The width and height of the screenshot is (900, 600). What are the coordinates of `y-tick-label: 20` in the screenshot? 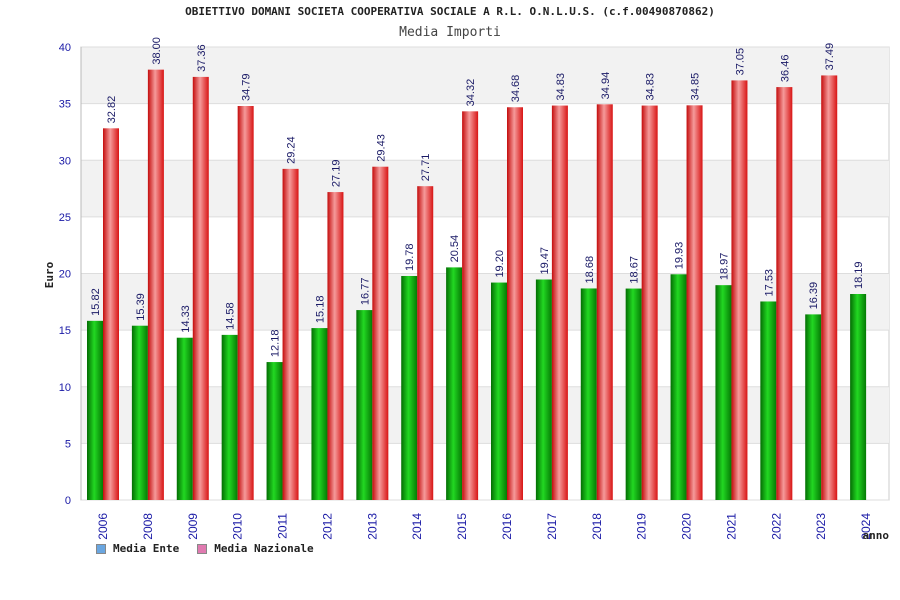 It's located at (65, 275).